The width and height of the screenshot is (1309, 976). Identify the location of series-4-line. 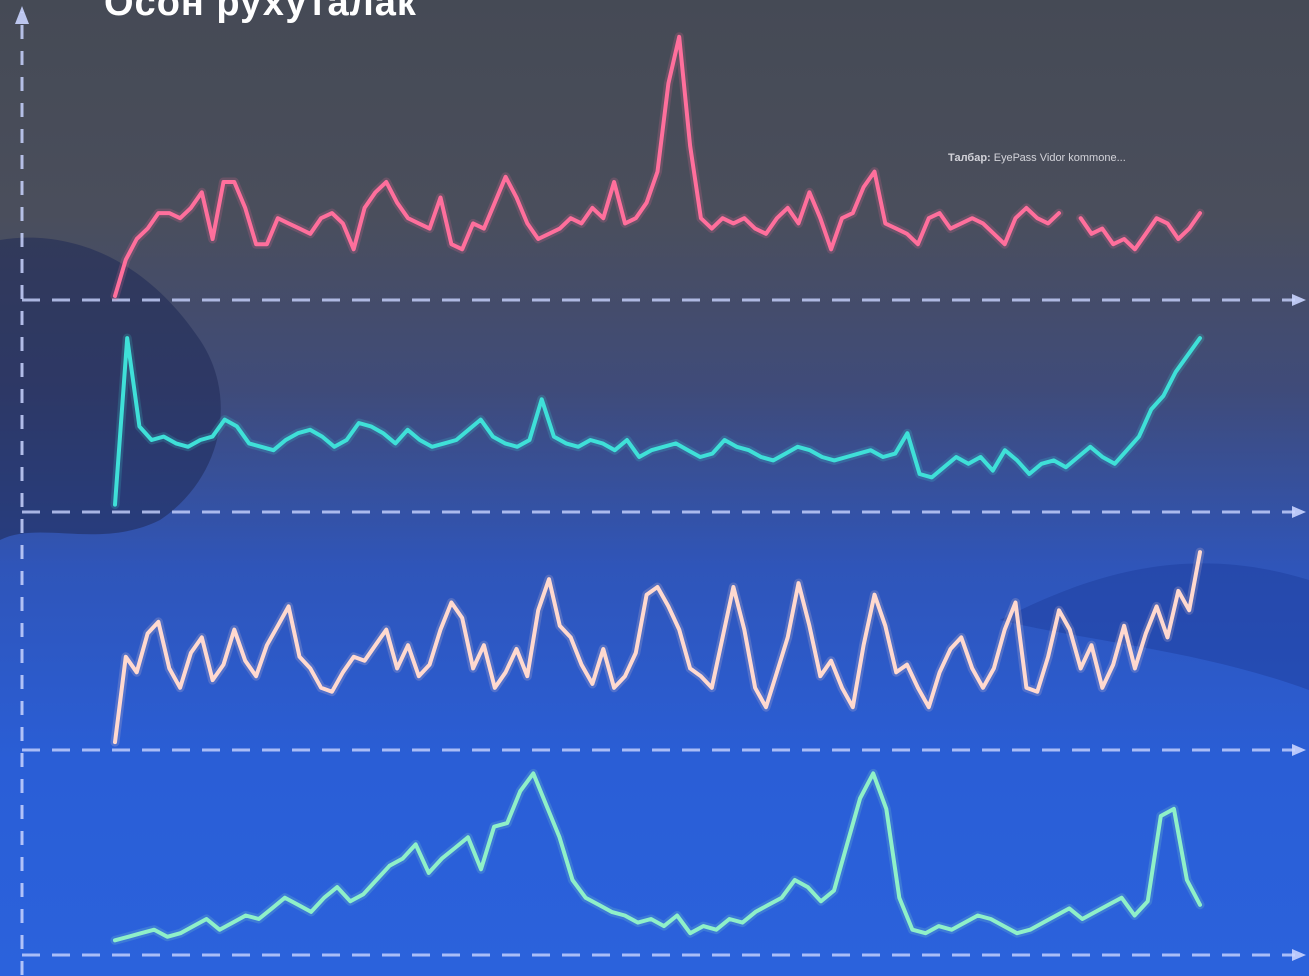
(657, 857).